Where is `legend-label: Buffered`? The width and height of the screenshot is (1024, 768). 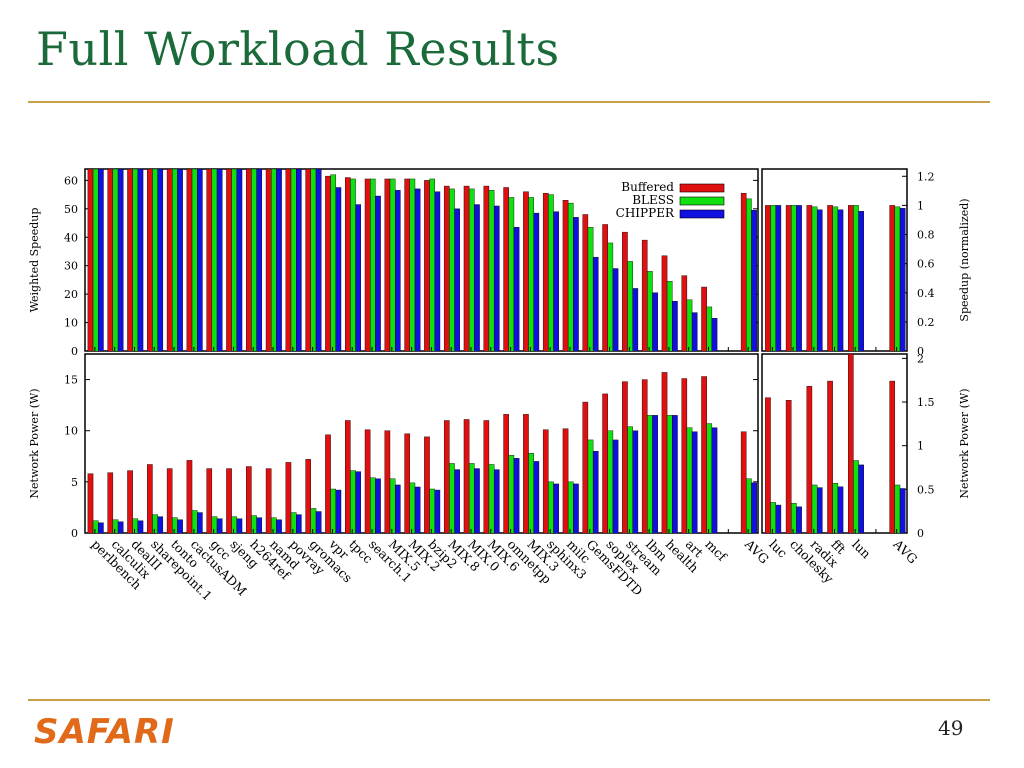
legend-label: Buffered is located at coordinates (647, 187).